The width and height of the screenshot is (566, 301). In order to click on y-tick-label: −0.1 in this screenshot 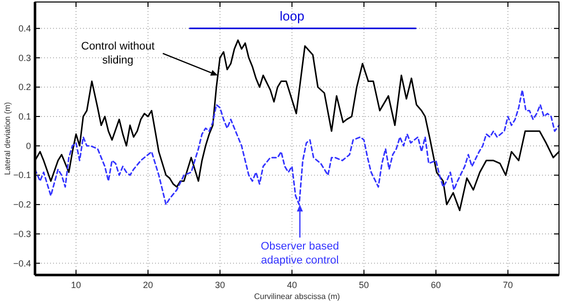, I will do `click(22, 175)`.